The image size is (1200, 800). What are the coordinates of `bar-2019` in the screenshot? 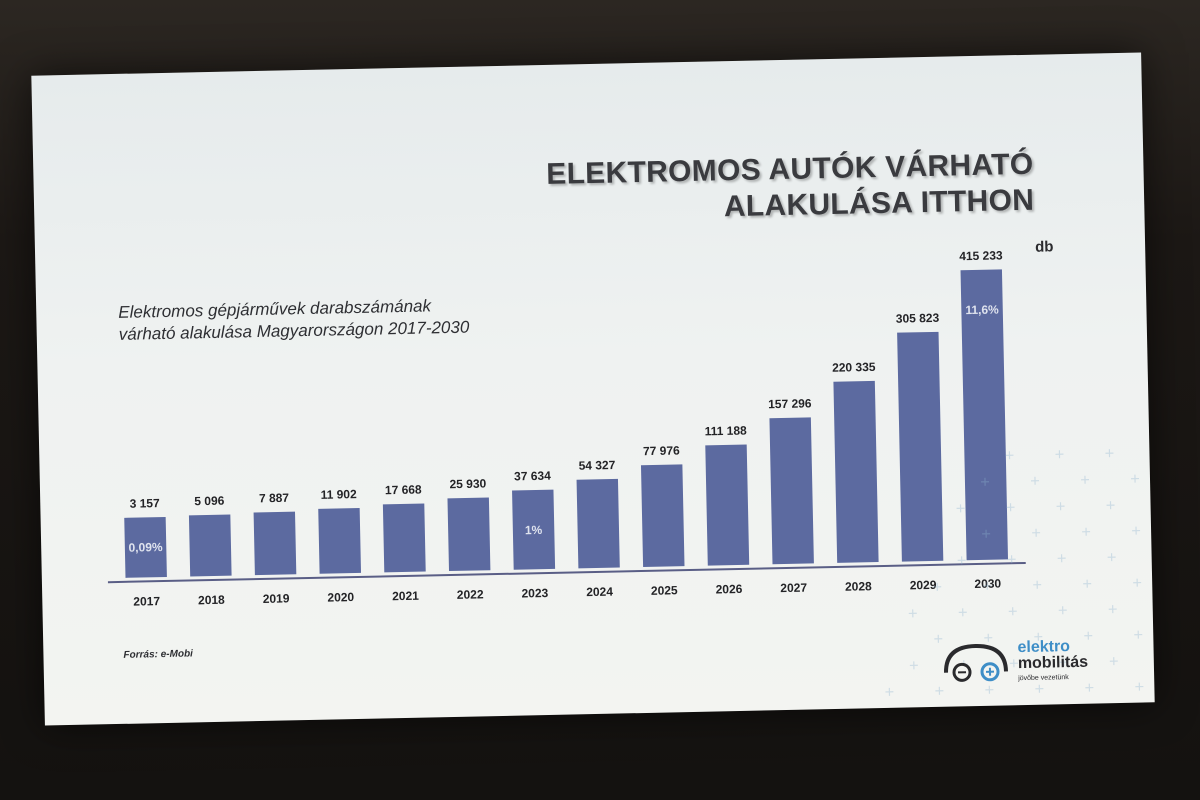 It's located at (275, 543).